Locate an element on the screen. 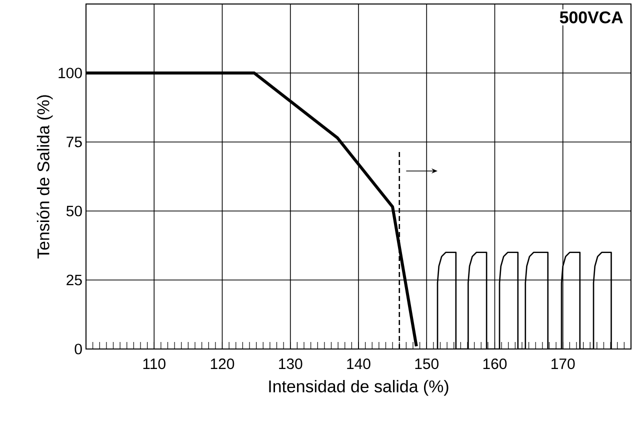 The width and height of the screenshot is (638, 427). x-tick-label: 130 is located at coordinates (290, 364).